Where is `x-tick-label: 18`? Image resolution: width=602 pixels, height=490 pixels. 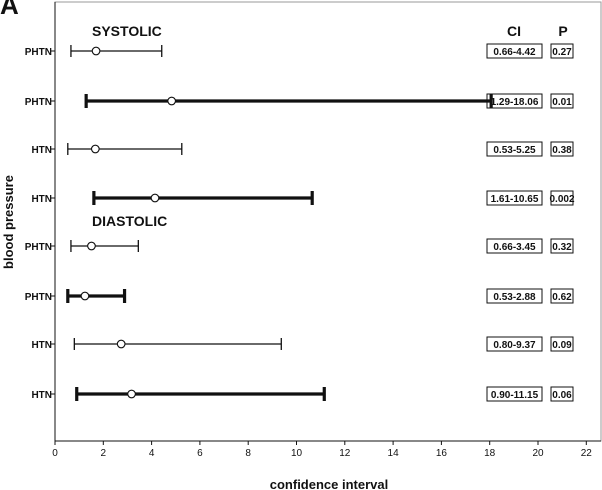 x-tick-label: 18 is located at coordinates (490, 453).